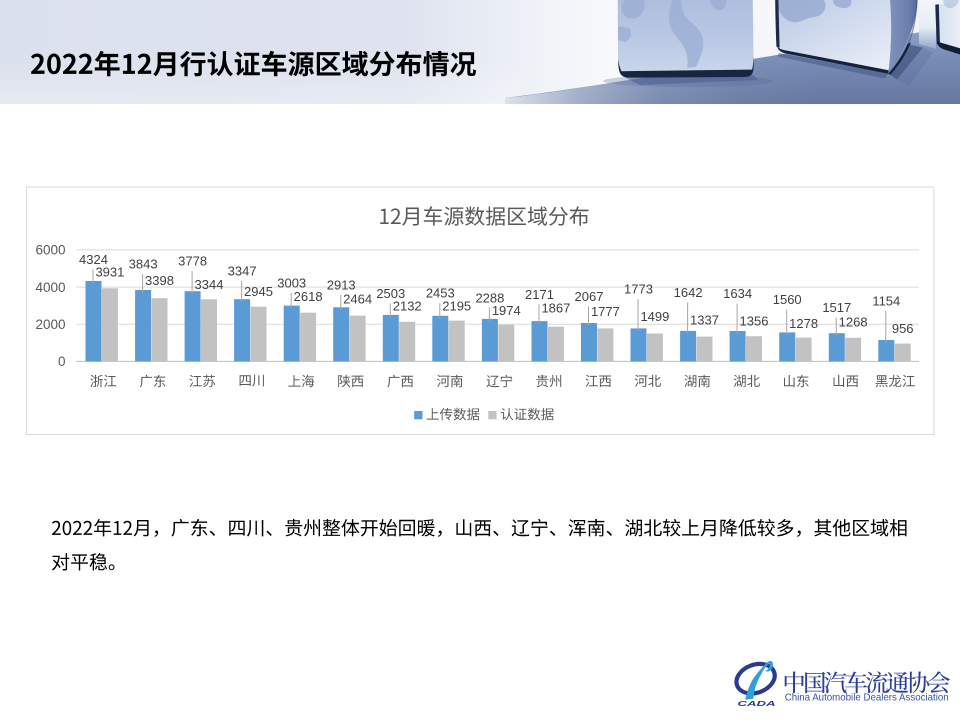  I want to click on svg-text: 2000, so click(50, 324).